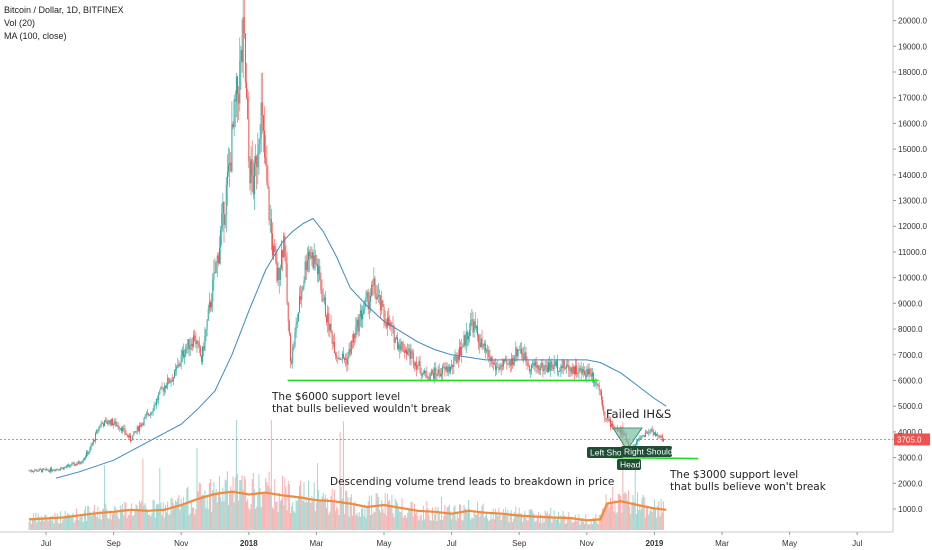  I want to click on ma-indicator-label: MA (100, close), so click(35, 36).